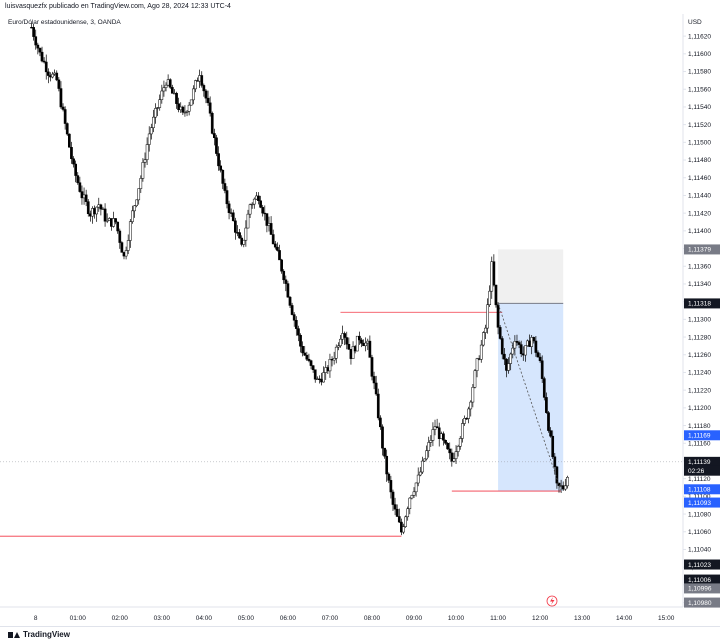 The width and height of the screenshot is (720, 644). What do you see at coordinates (699, 497) in the screenshot?
I see `y-tick-label: 1,11100` at bounding box center [699, 497].